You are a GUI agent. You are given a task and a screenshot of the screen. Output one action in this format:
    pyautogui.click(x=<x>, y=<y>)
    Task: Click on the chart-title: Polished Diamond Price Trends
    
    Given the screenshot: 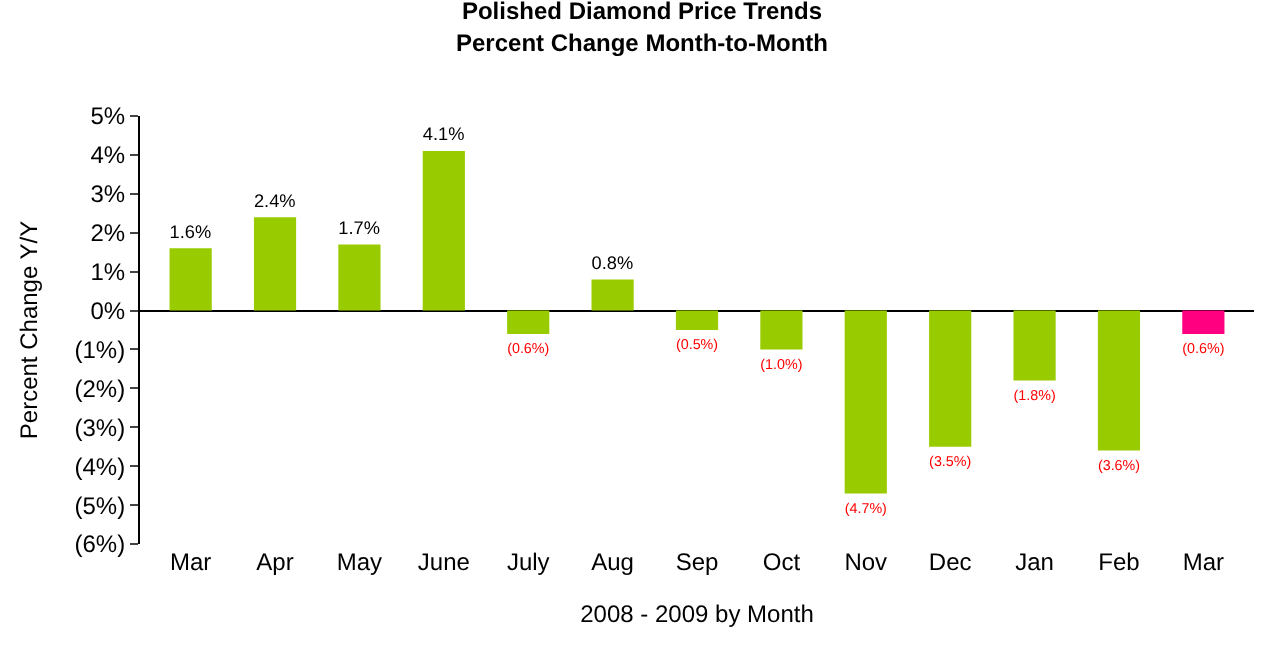 What is the action you would take?
    pyautogui.click(x=642, y=13)
    